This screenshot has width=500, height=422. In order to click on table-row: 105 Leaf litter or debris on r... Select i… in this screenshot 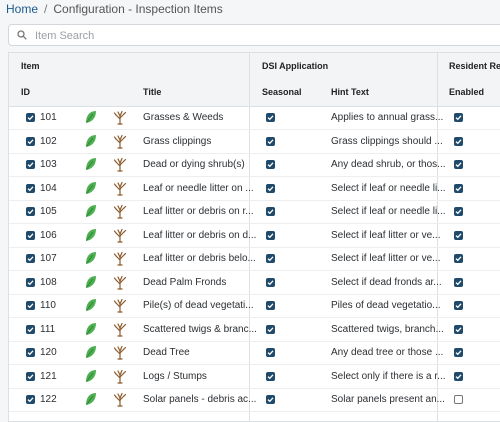, I will do `click(254, 212)`.